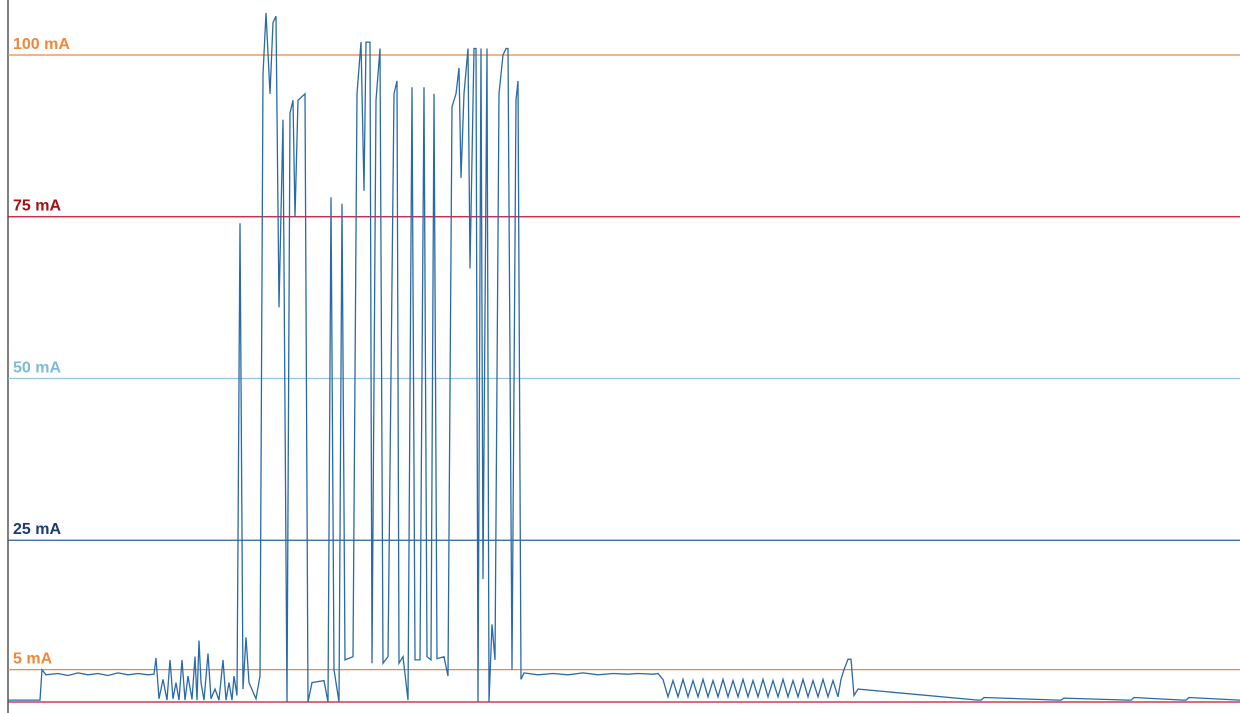  Describe the element at coordinates (37, 529) in the screenshot. I see `reference-label: 25 mA` at that location.